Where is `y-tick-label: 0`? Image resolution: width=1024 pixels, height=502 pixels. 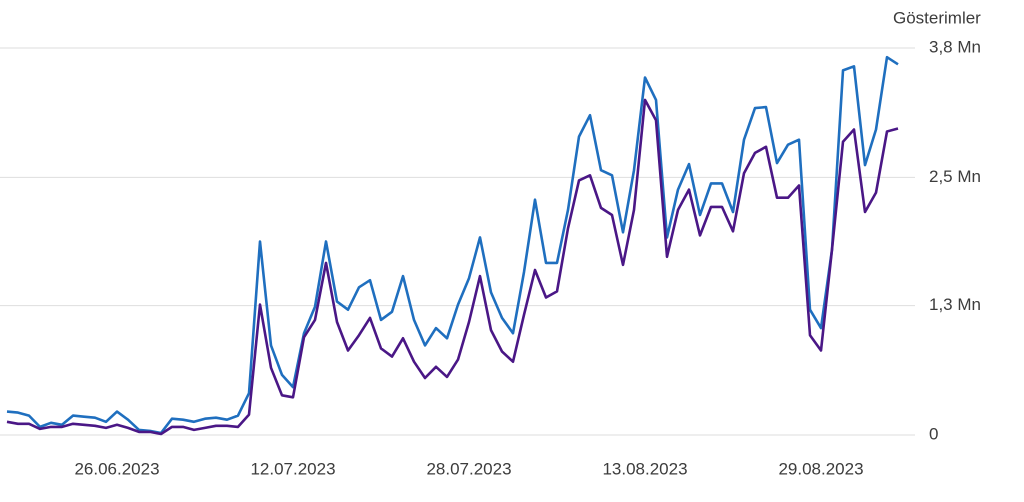
y-tick-label: 0 is located at coordinates (933, 433).